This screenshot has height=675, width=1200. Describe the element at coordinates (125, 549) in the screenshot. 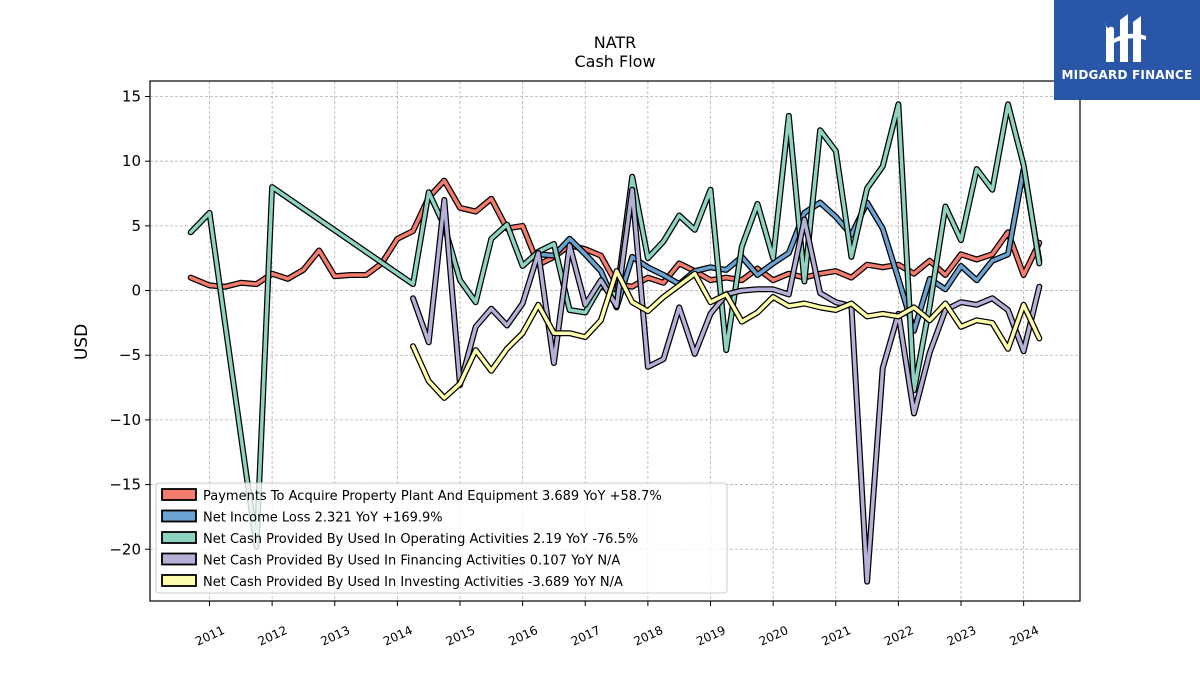

I see `y-tick-label: −20` at that location.